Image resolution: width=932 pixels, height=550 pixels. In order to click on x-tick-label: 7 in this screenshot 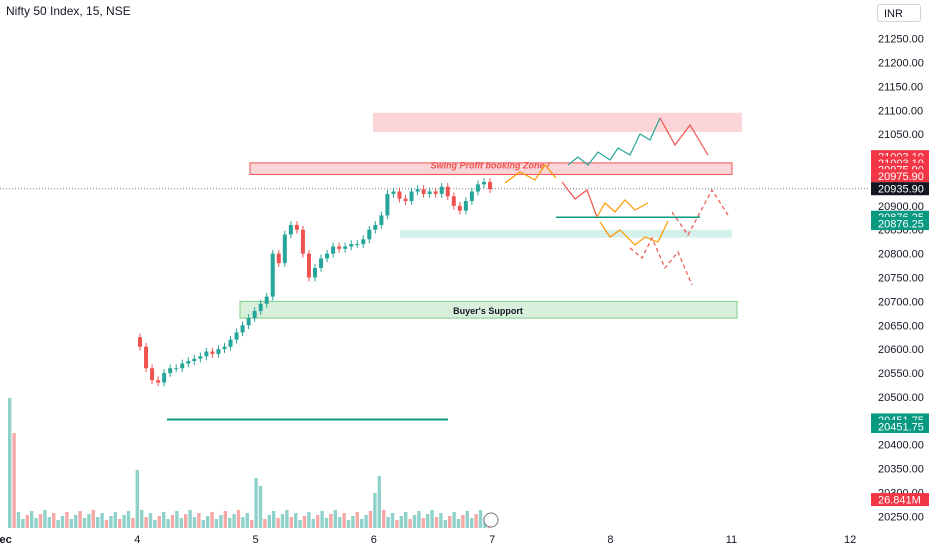, I will do `click(492, 540)`.